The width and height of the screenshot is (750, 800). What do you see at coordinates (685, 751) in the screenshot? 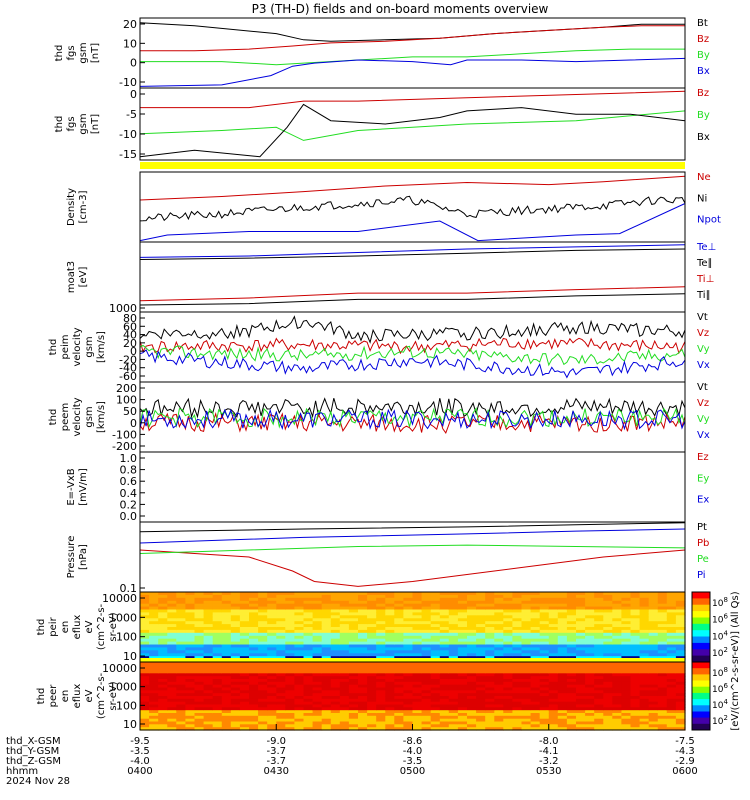
I see `xtick-label: -4.3` at bounding box center [685, 751].